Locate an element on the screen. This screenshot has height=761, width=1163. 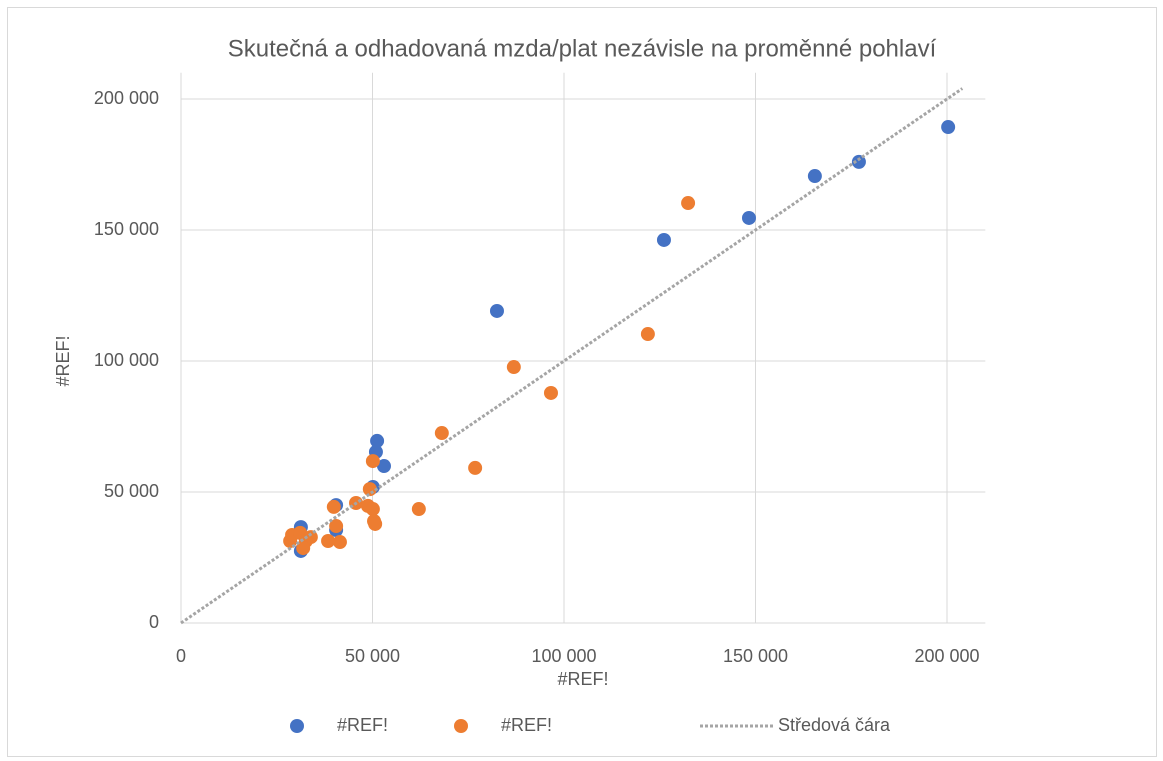
legend-label: Středová čára is located at coordinates (834, 725).